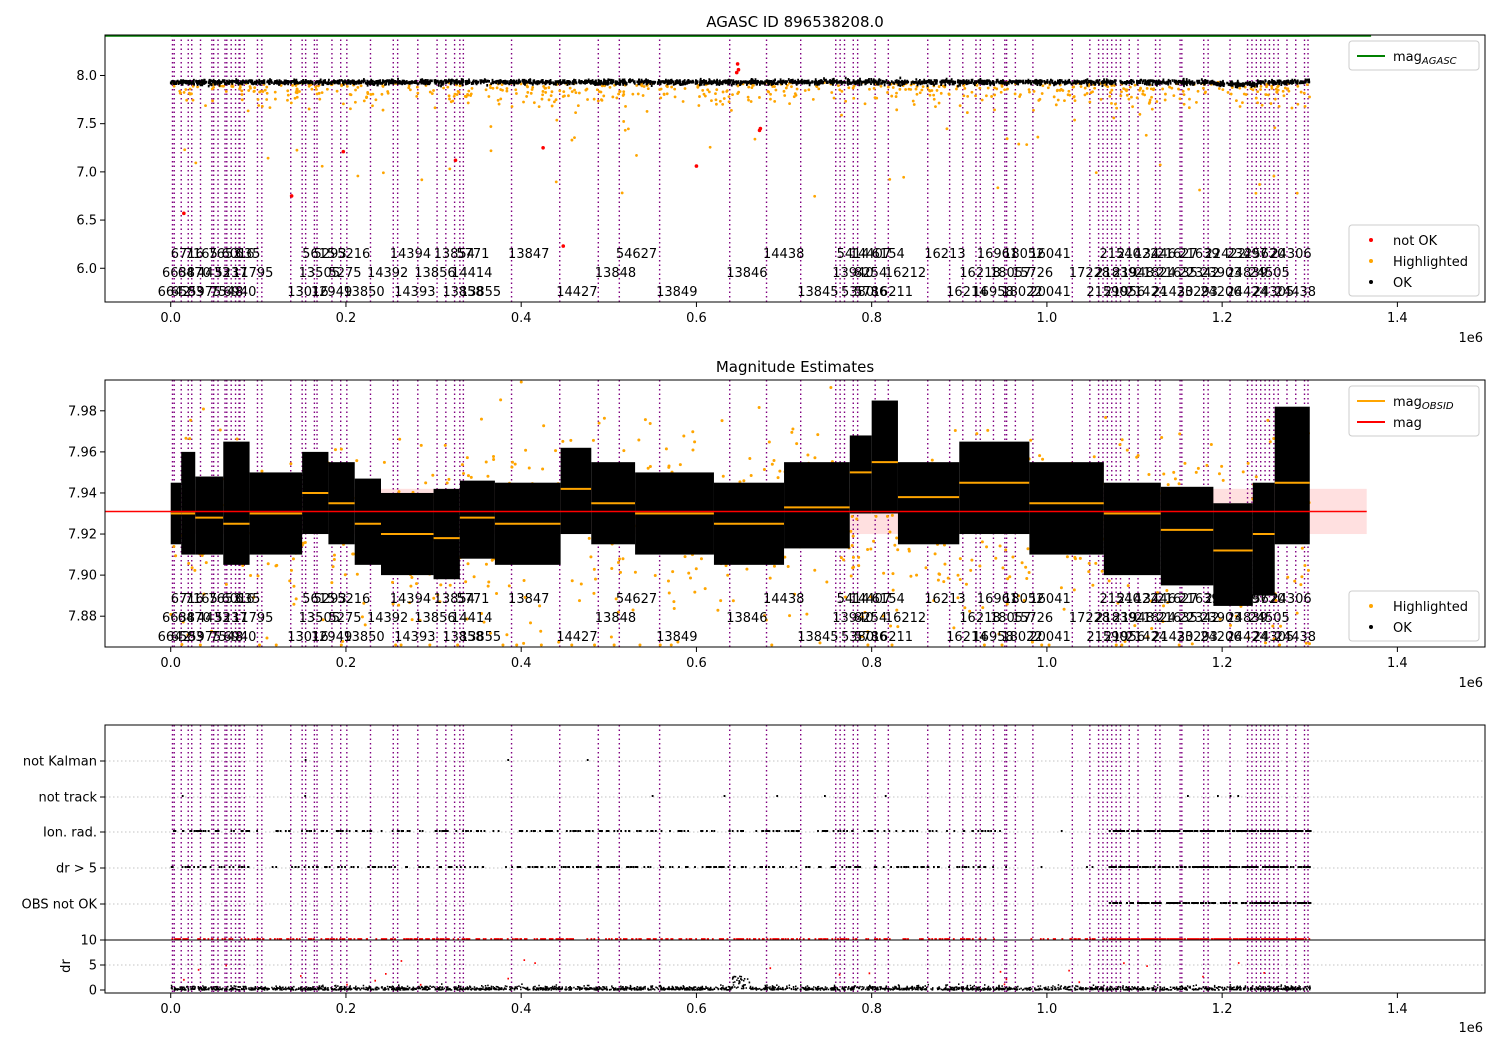 The height and width of the screenshot is (1050, 1500). Describe the element at coordinates (783, 254) in the screenshot. I see `obsid-label: 14438` at that location.